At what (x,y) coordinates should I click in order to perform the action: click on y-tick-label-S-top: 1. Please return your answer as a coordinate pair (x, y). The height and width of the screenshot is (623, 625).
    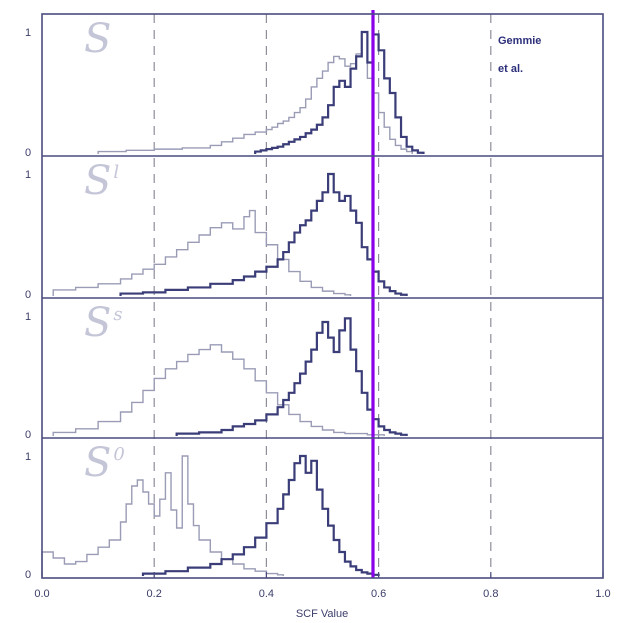
    Looking at the image, I should click on (28, 33).